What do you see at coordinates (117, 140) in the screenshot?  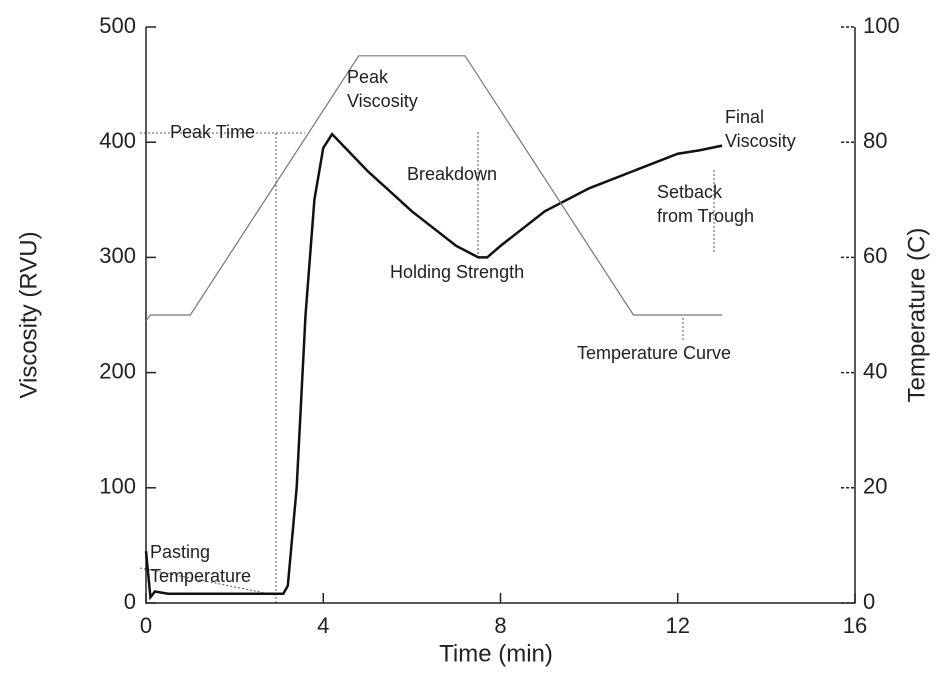 I see `y-tick-label: 400` at bounding box center [117, 140].